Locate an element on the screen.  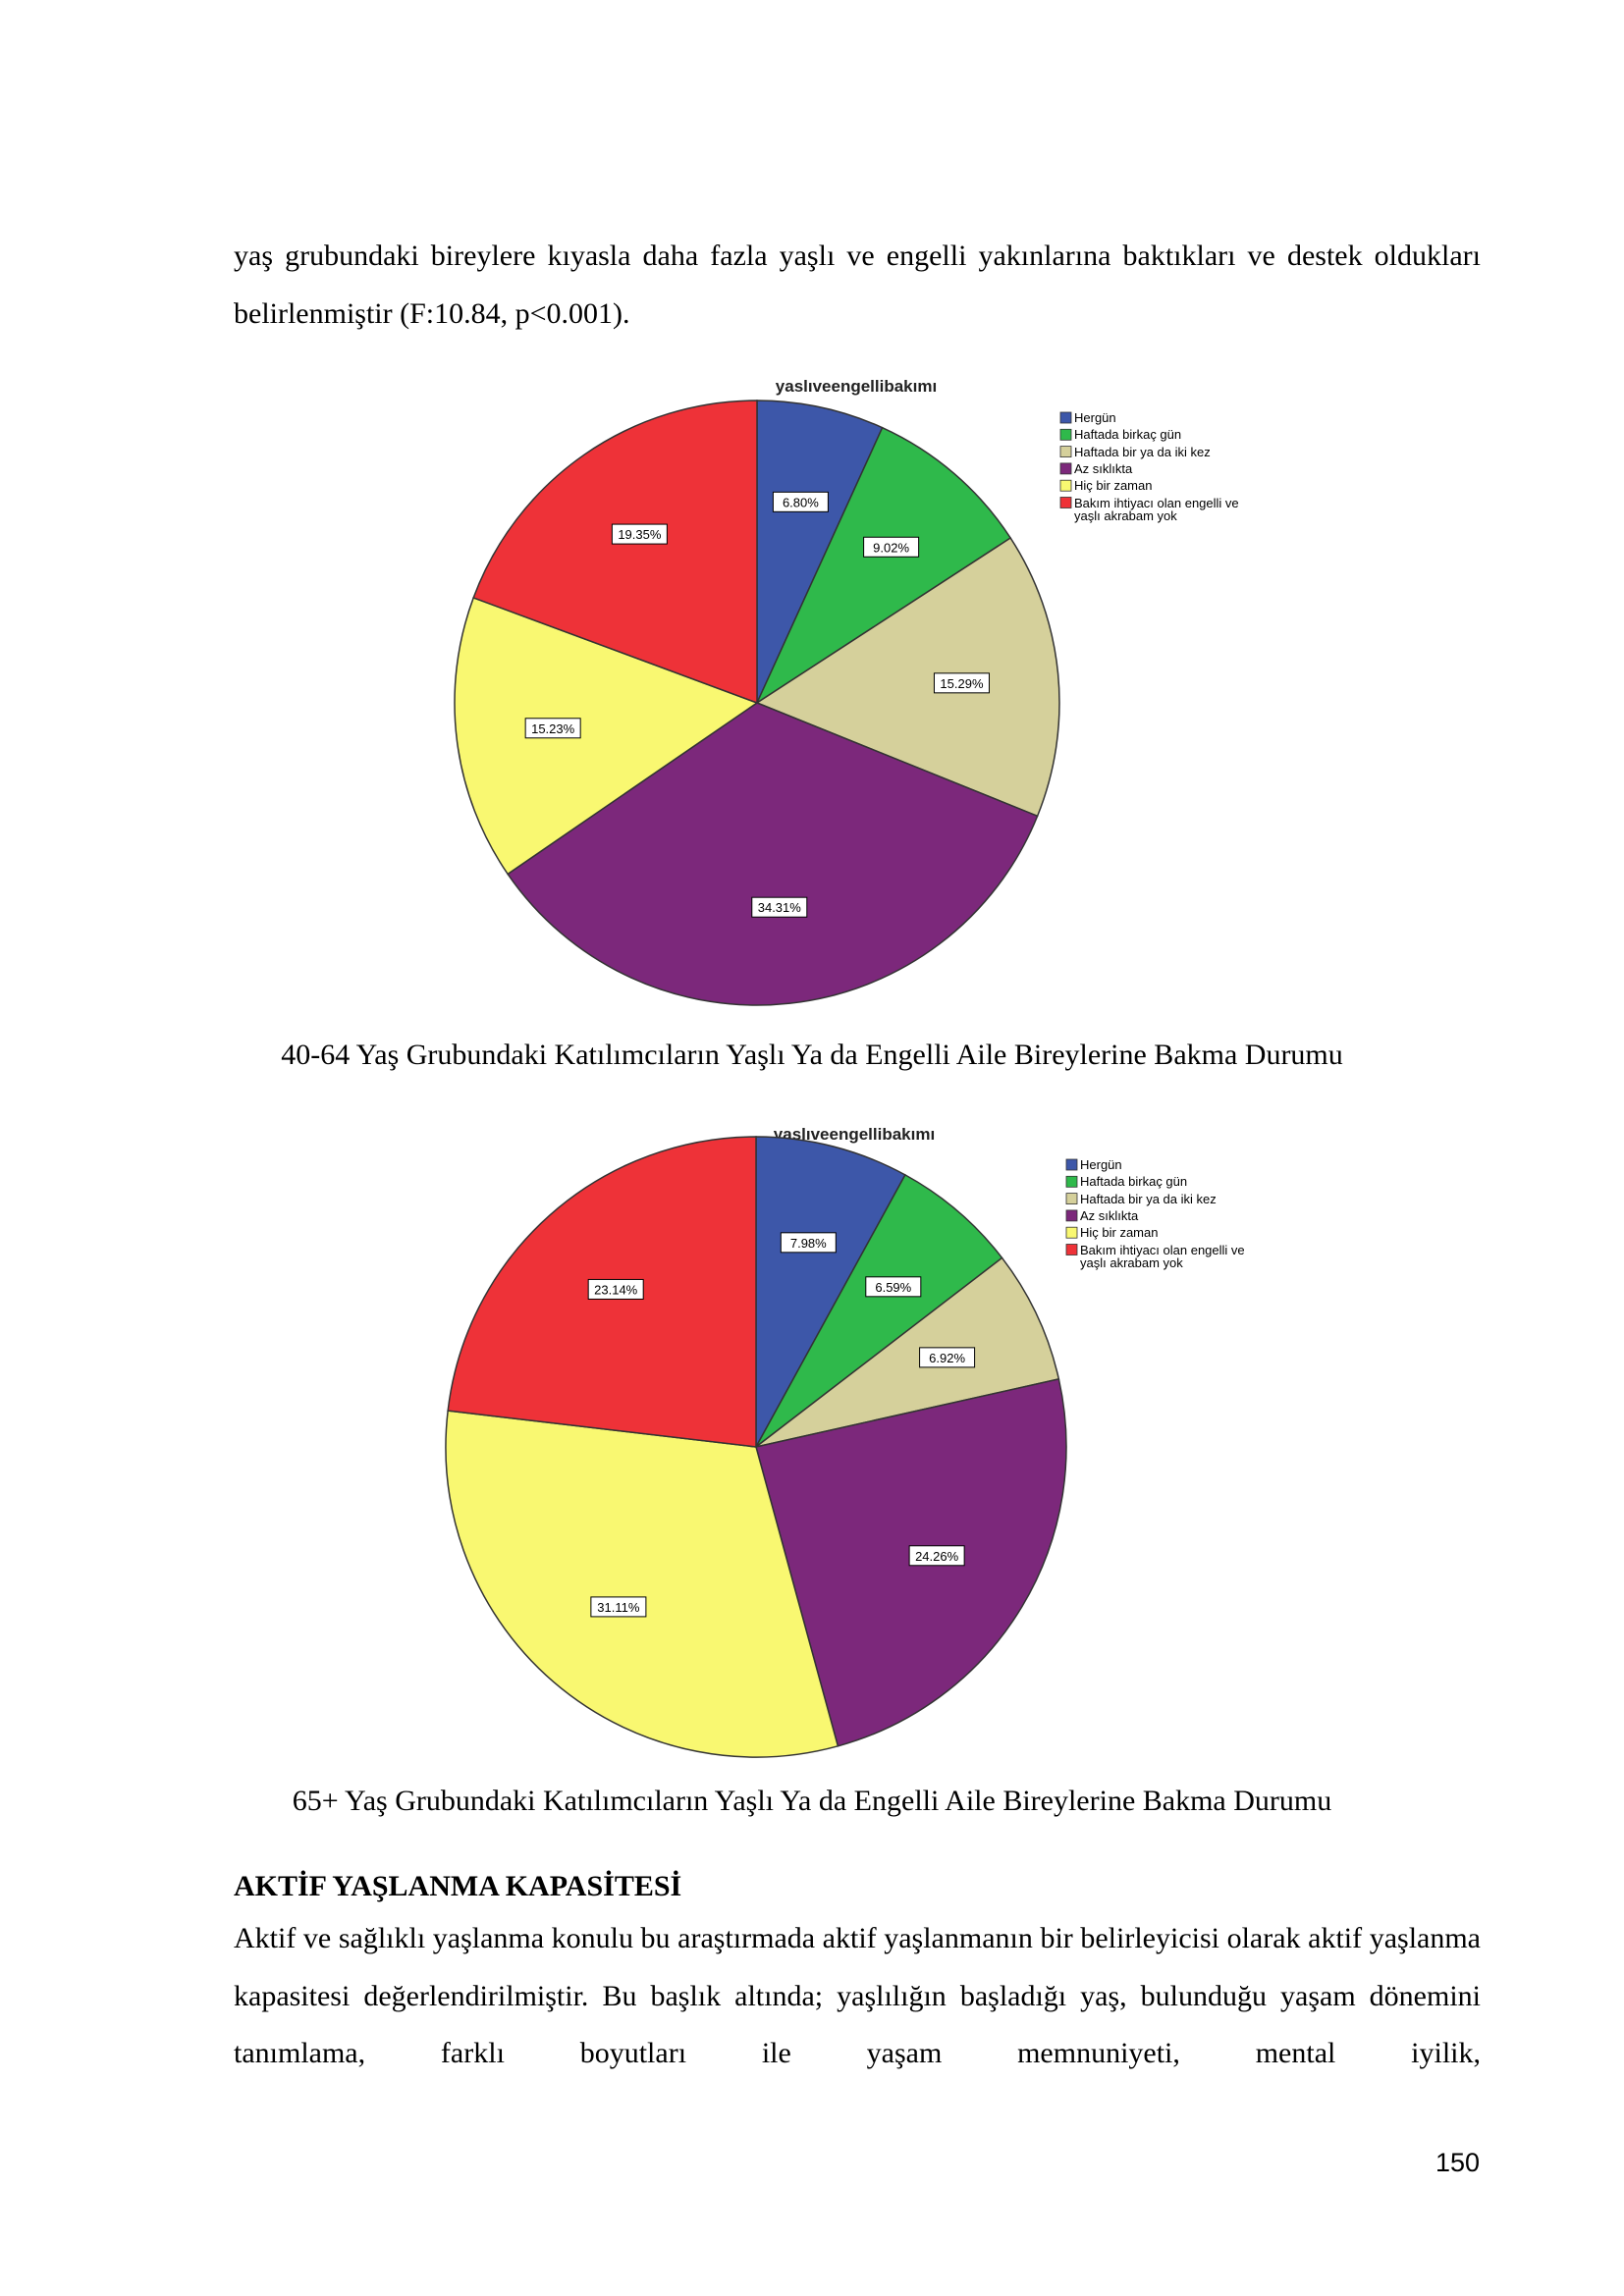
data-label: 6.59% is located at coordinates (893, 1288).